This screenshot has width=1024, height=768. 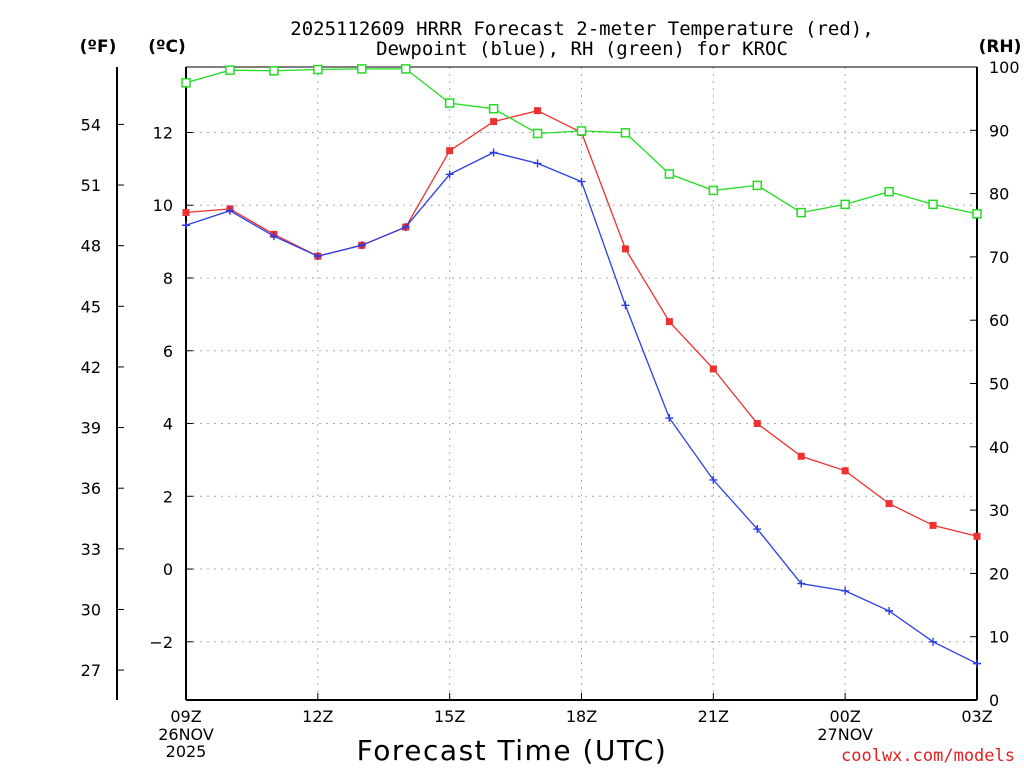 I want to click on chart-title-line-2: Dewpoint (blue), RH (green) for KROC, so click(x=582, y=49).